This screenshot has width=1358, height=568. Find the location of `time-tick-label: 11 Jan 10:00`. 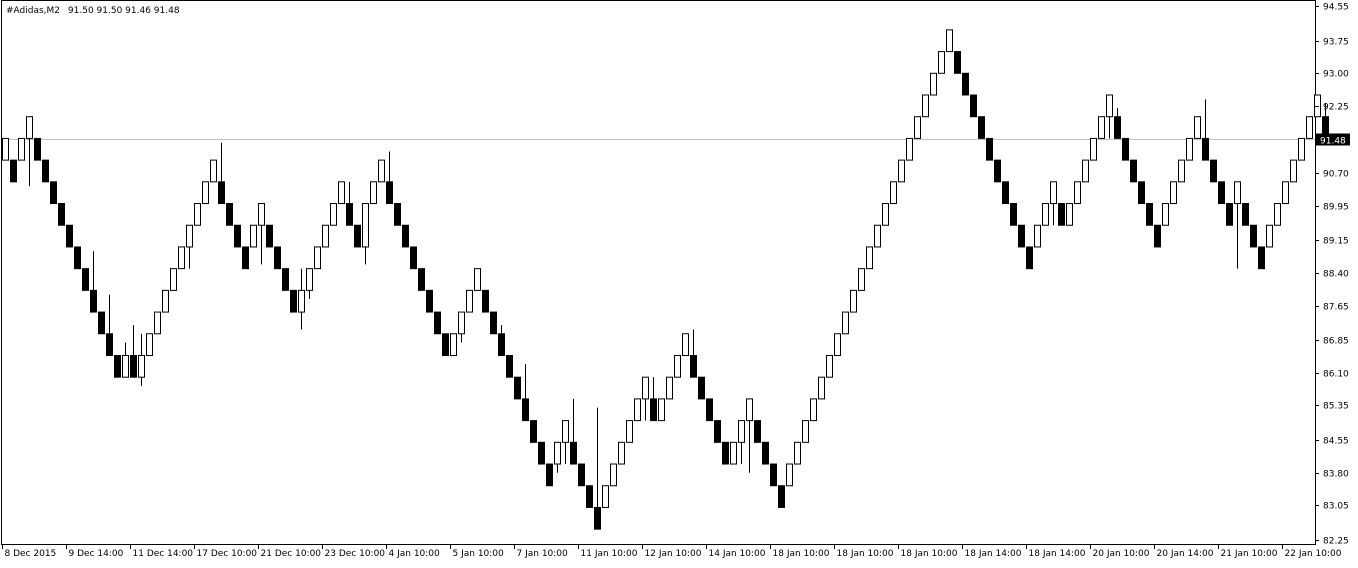

time-tick-label: 11 Jan 10:00 is located at coordinates (609, 554).